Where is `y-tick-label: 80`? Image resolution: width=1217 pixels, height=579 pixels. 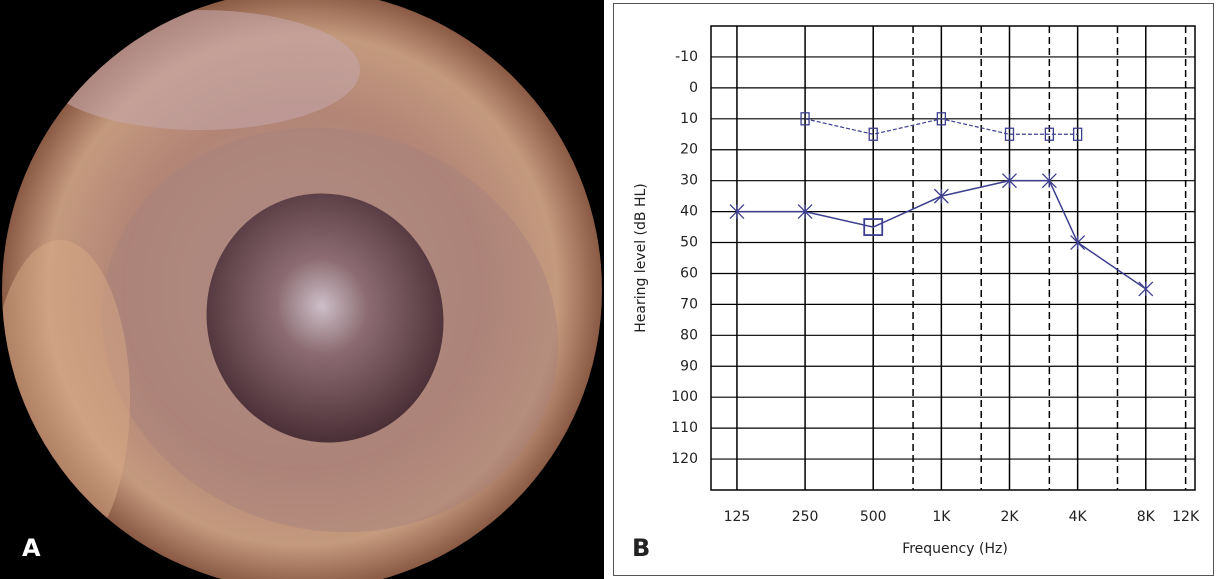 y-tick-label: 80 is located at coordinates (689, 335).